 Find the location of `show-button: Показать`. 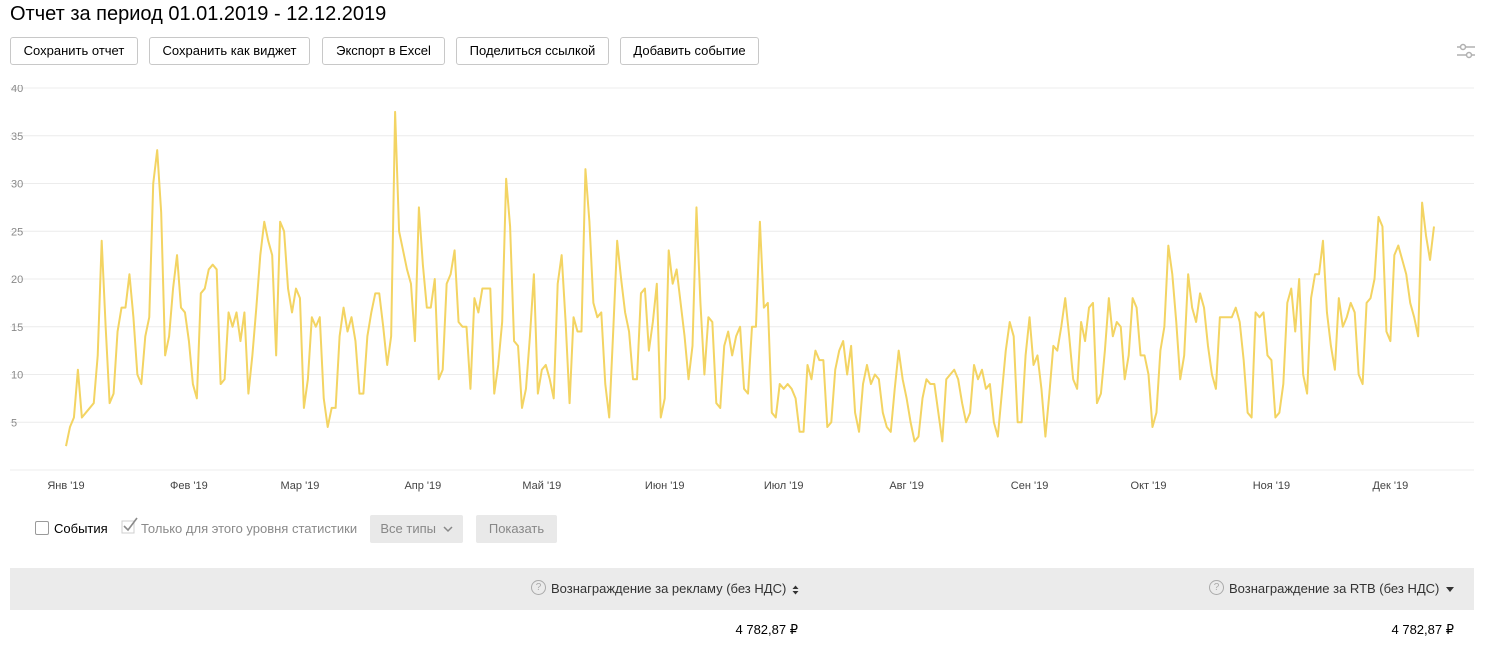

show-button: Показать is located at coordinates (516, 529).